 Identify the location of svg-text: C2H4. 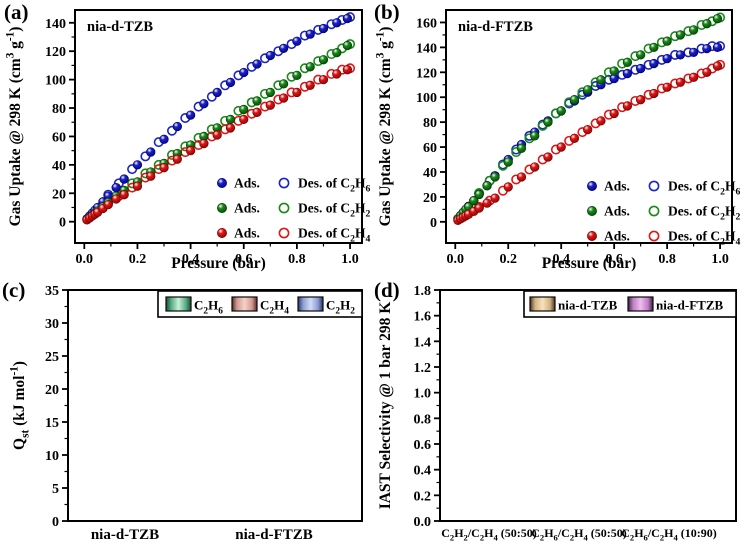
(274, 307).